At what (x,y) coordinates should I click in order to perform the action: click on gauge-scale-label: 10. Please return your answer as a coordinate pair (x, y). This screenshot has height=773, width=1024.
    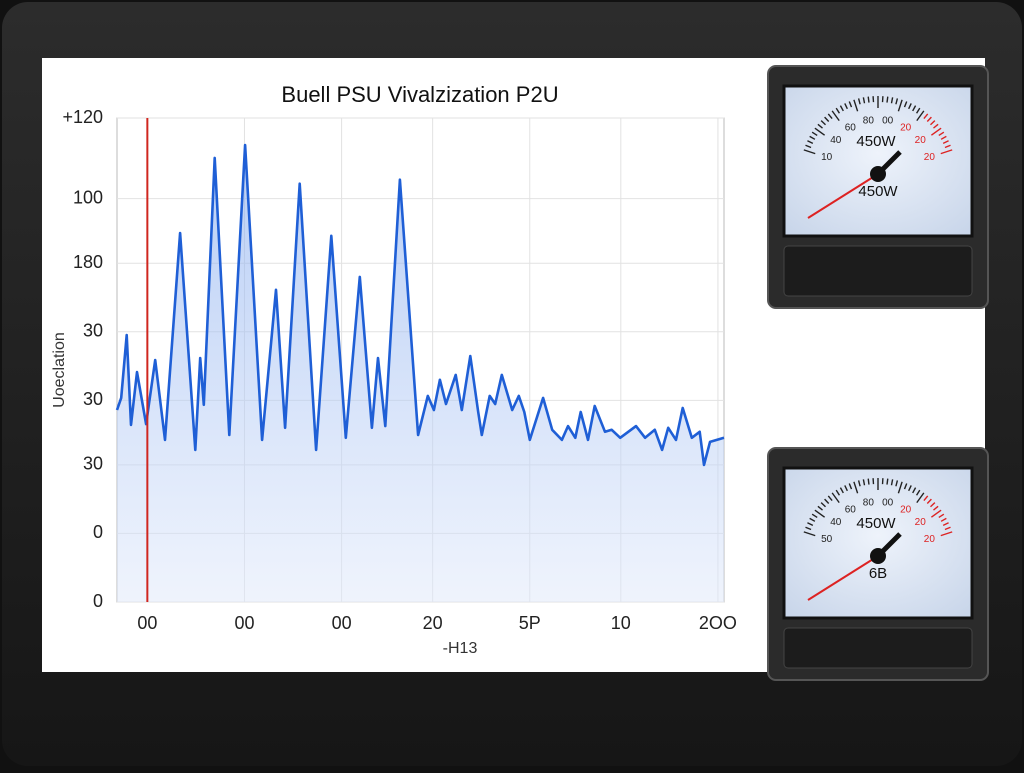
    Looking at the image, I should click on (827, 157).